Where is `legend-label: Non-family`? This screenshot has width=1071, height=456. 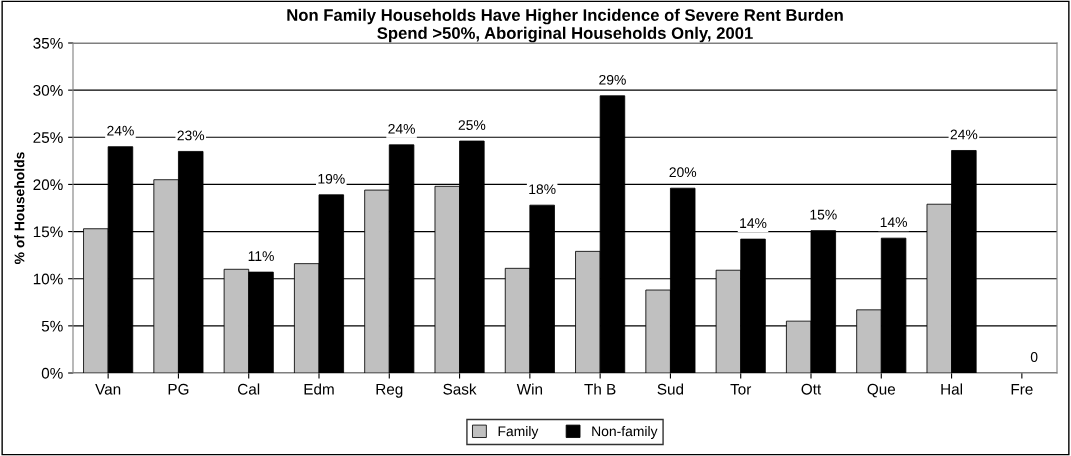 legend-label: Non-family is located at coordinates (625, 432).